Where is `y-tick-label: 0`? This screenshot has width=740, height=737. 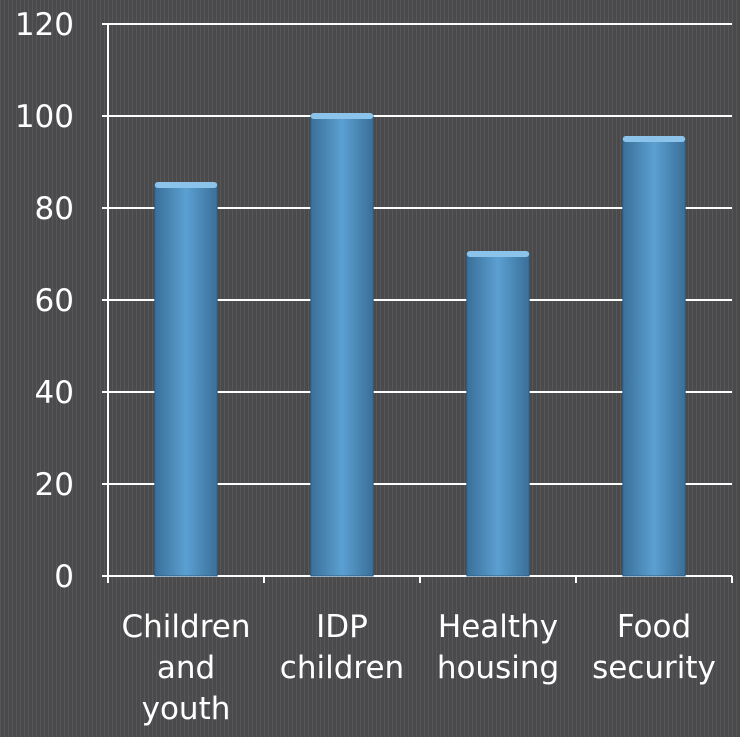
y-tick-label: 0 is located at coordinates (64, 577).